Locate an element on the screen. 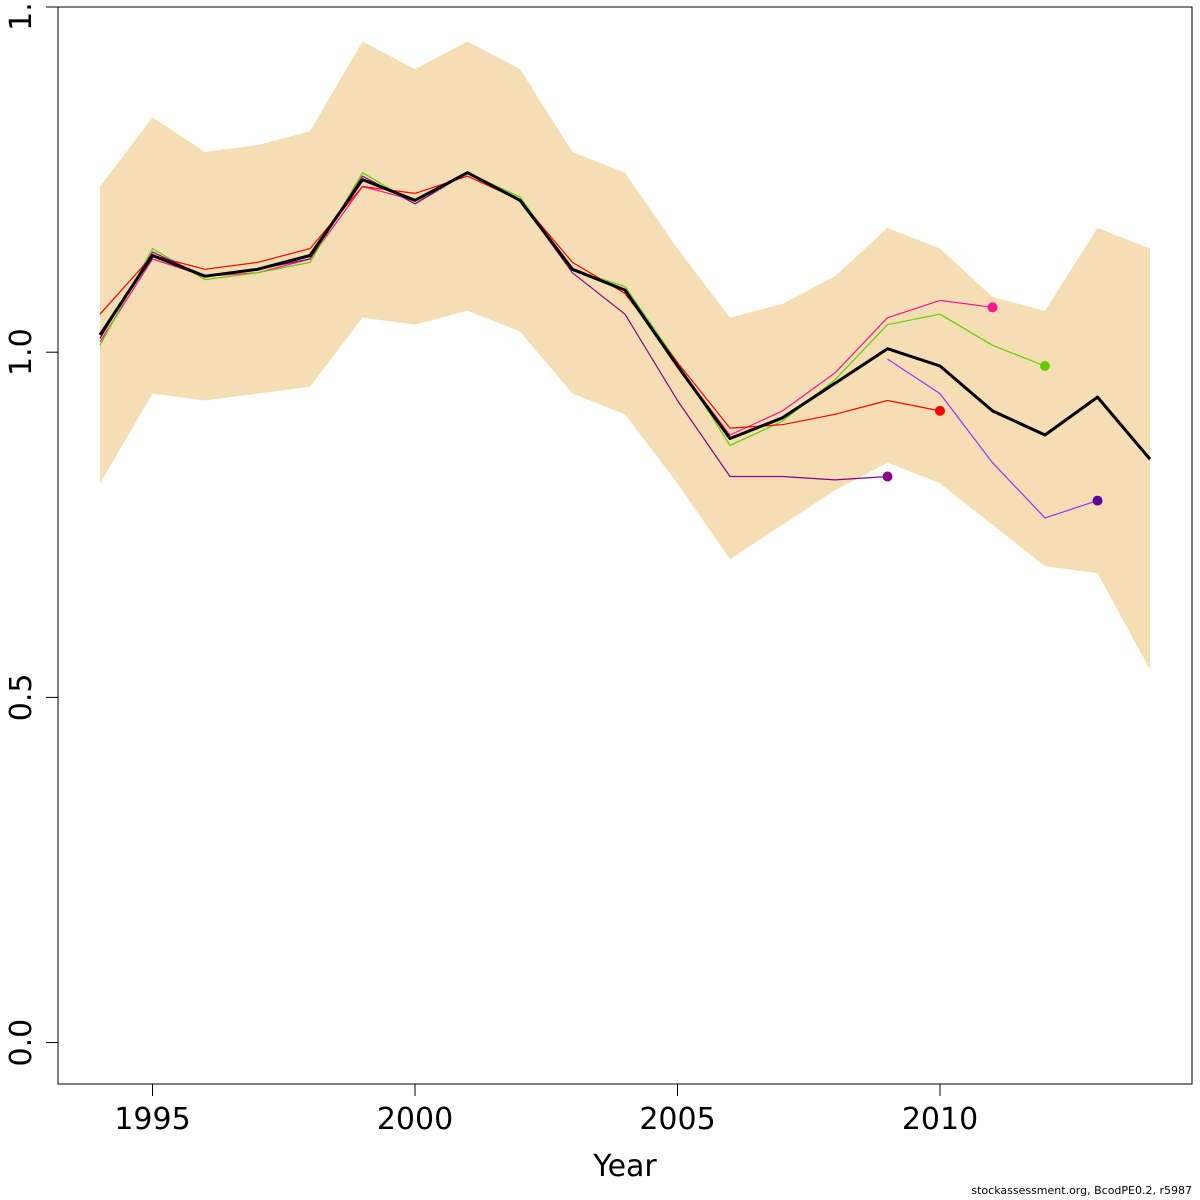 This screenshot has height=1200, width=1200. x-tick-label: 2000 is located at coordinates (415, 1119).